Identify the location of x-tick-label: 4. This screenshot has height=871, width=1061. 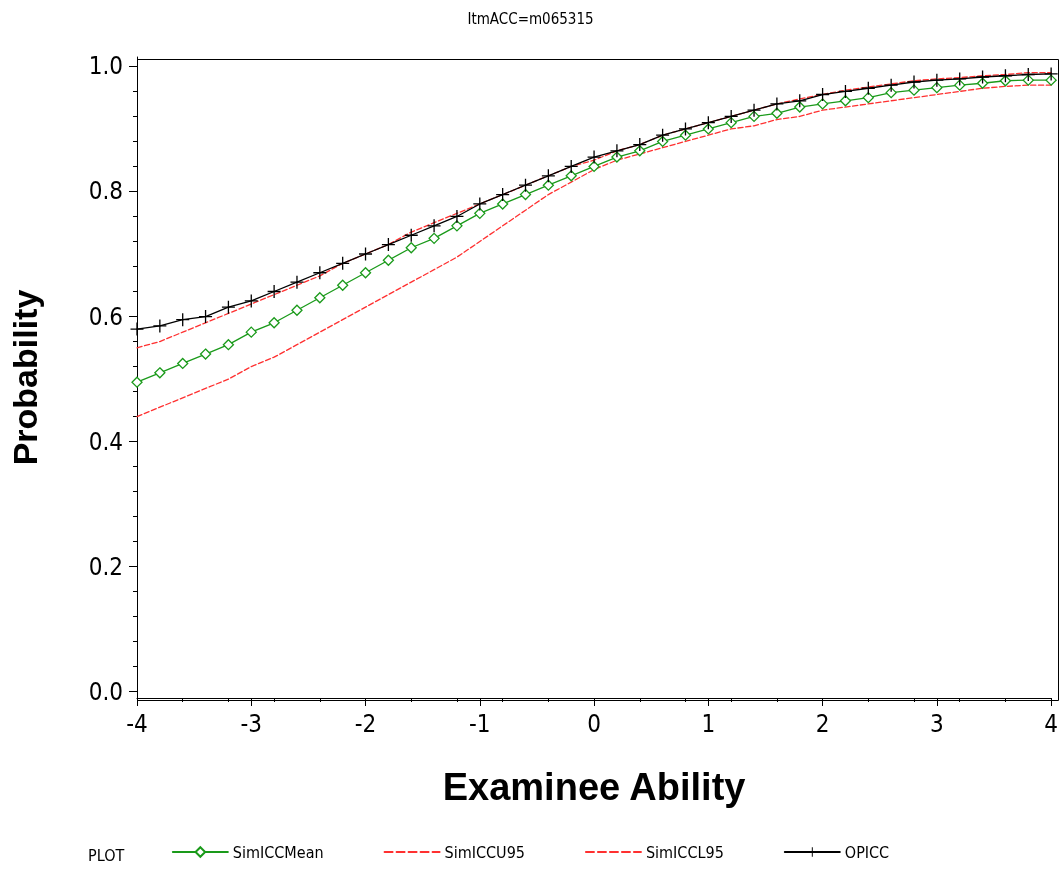
(1051, 724).